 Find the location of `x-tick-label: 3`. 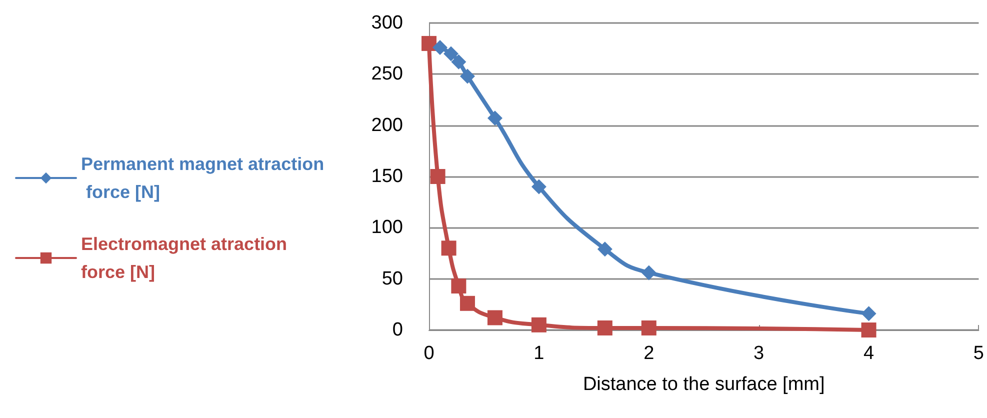

x-tick-label: 3 is located at coordinates (759, 353).